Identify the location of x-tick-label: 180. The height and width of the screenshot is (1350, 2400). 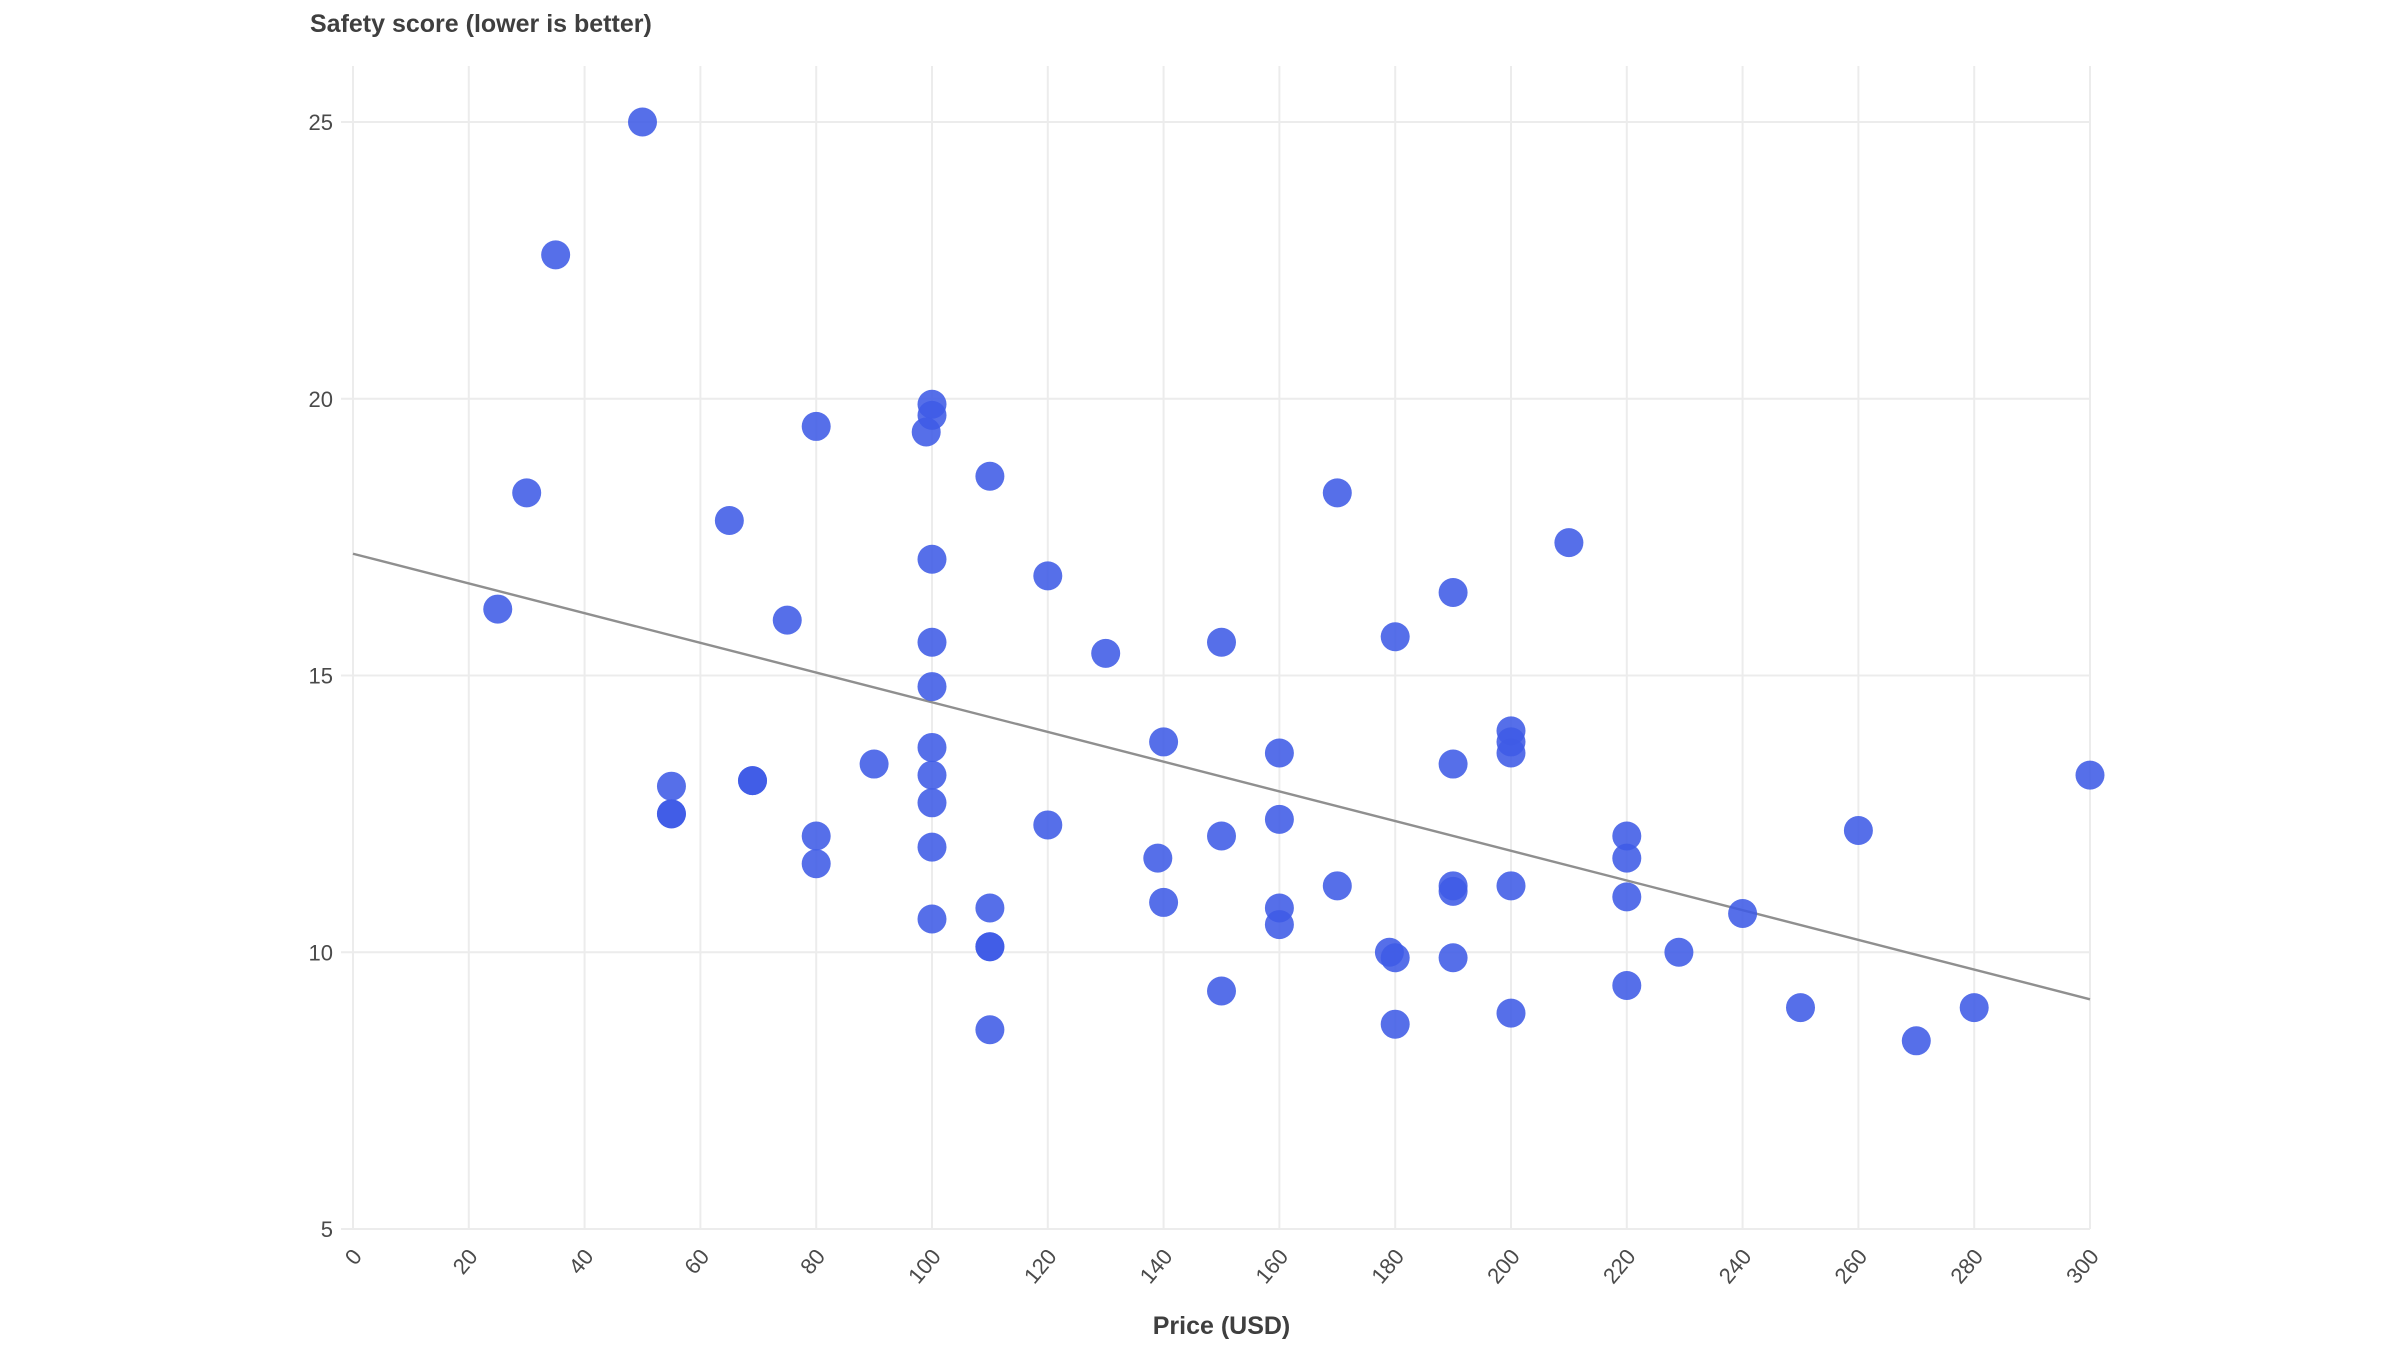
(1387, 1266).